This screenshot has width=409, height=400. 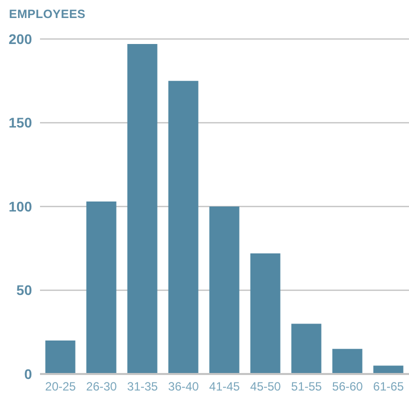 I want to click on y-tick-label: 100, so click(x=20, y=206).